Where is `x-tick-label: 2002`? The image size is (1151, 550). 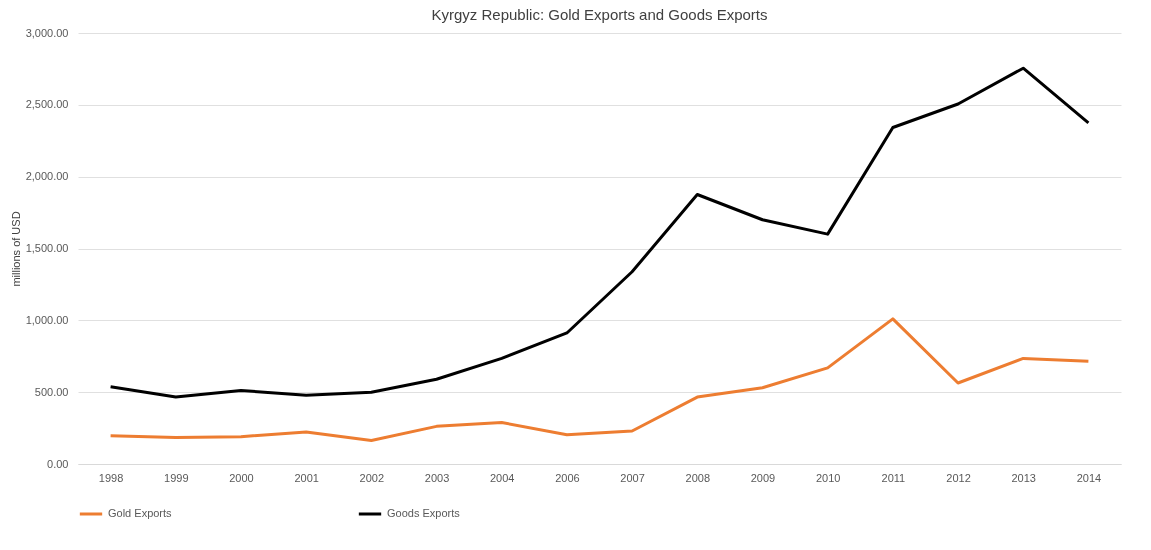
x-tick-label: 2002 is located at coordinates (372, 477).